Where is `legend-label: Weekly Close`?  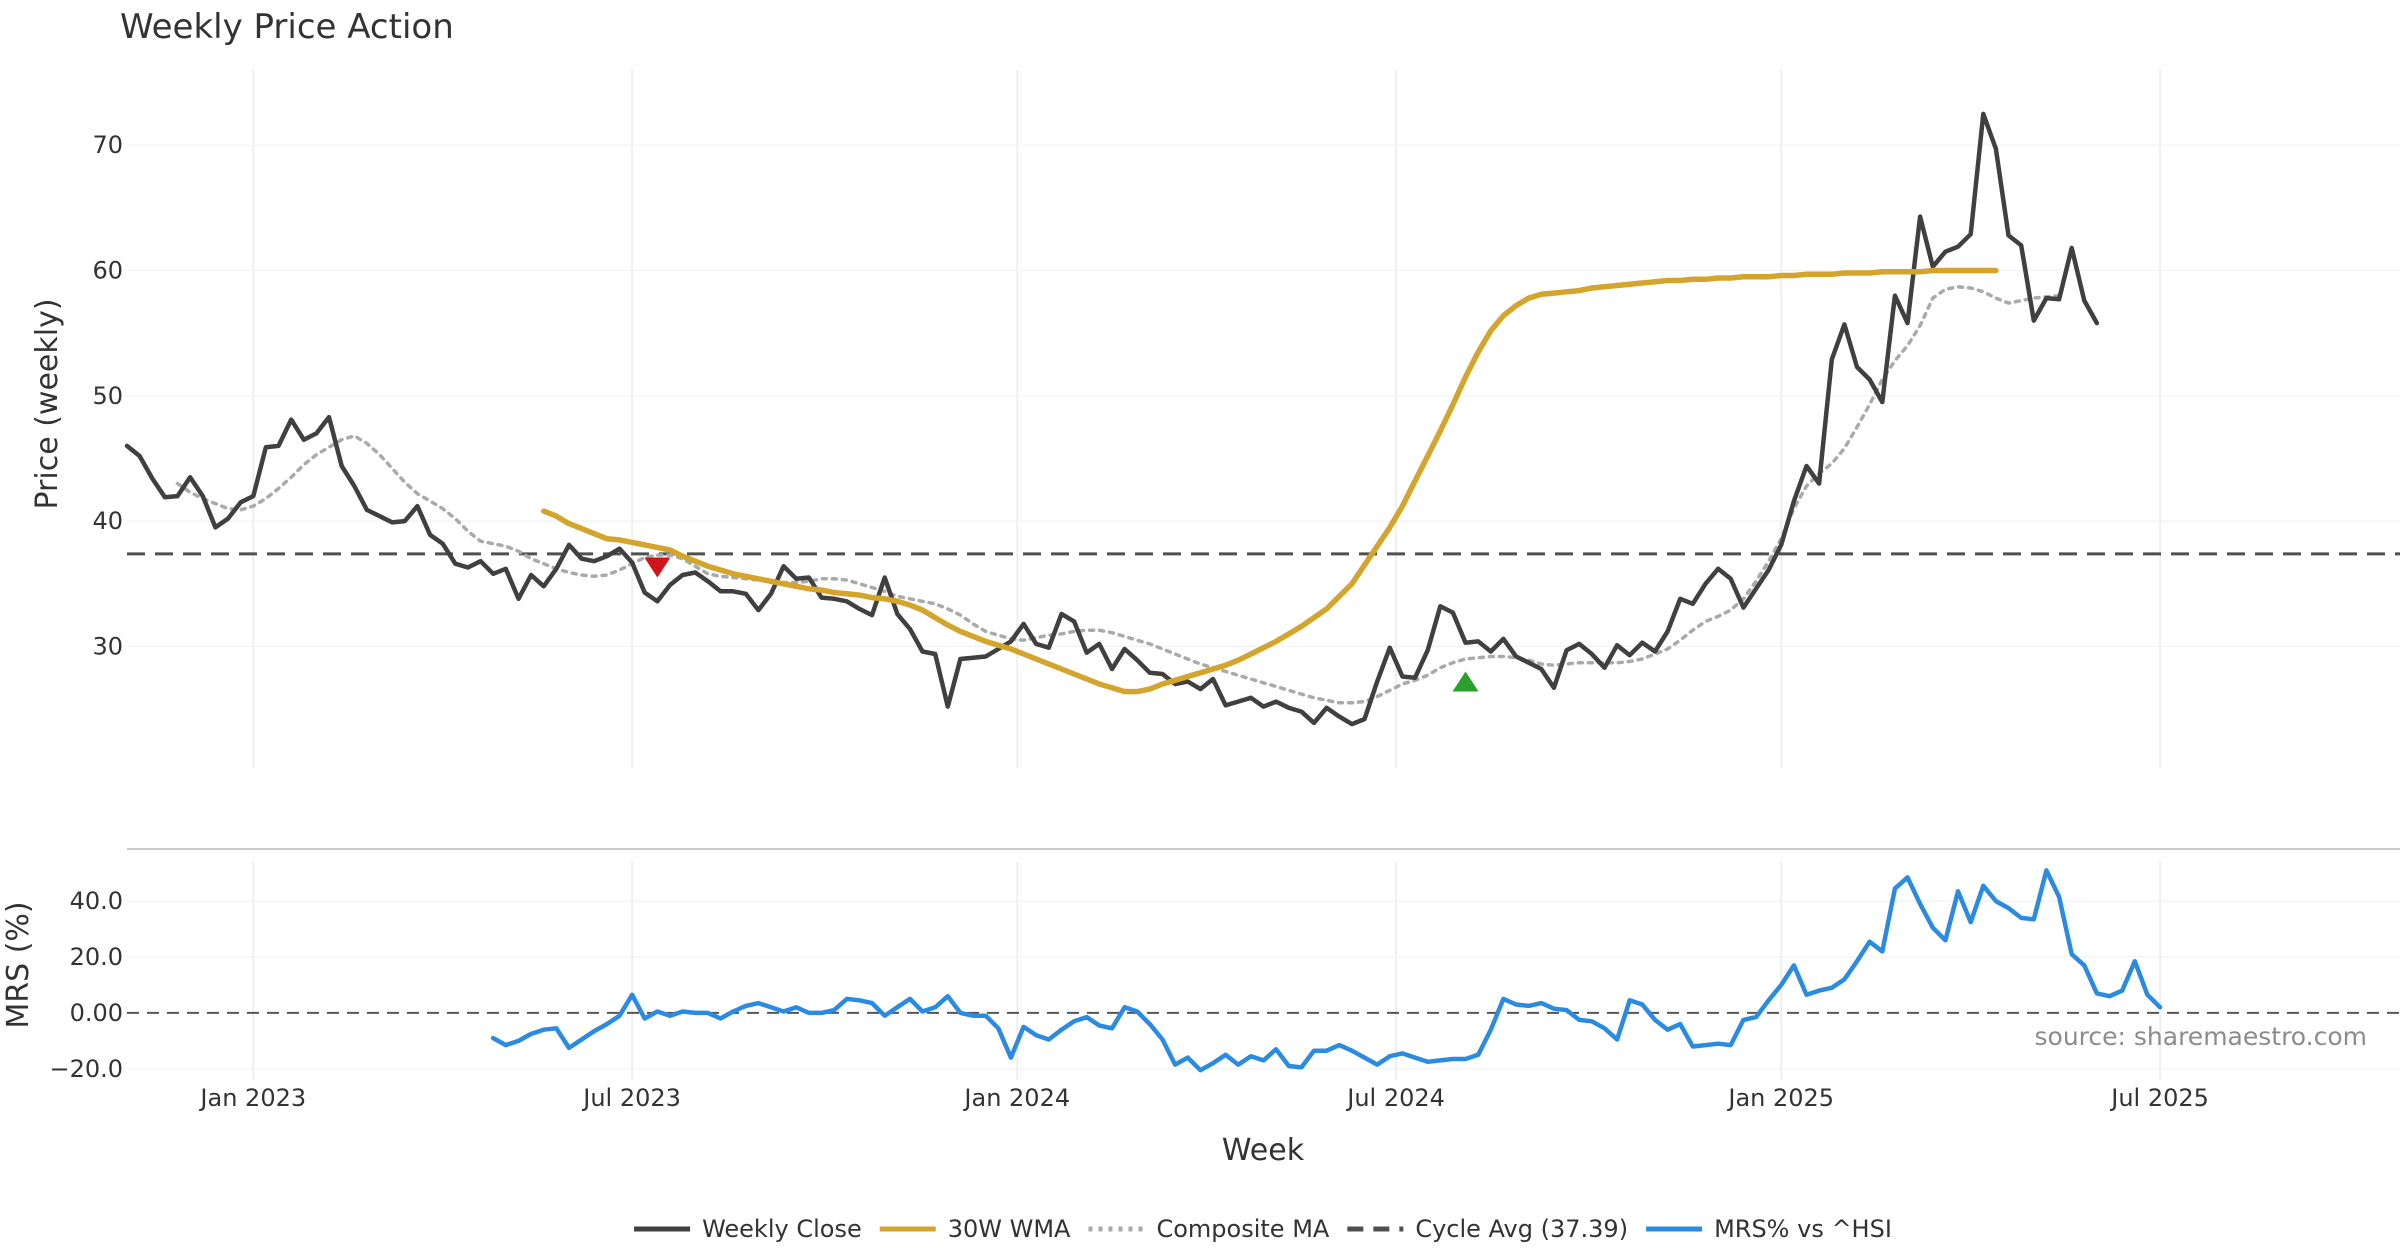
legend-label: Weekly Close is located at coordinates (782, 1229).